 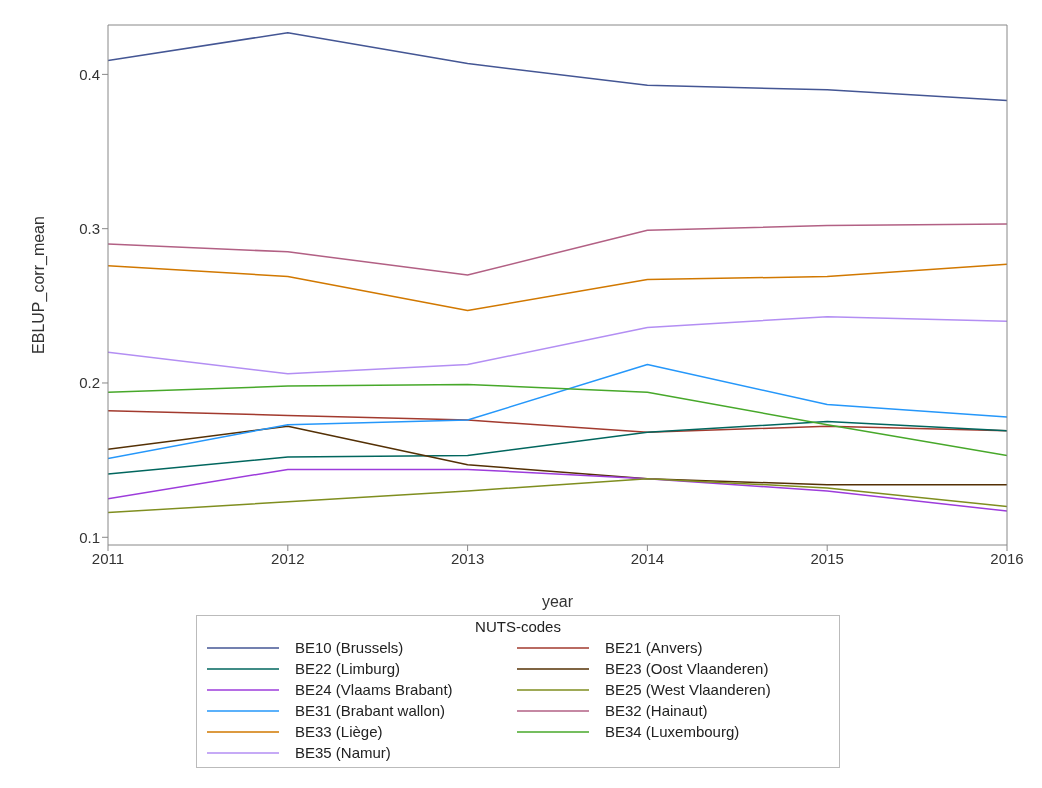 What do you see at coordinates (374, 690) in the screenshot?
I see `legend-label: BE24 (Vlaams Brabant)` at bounding box center [374, 690].